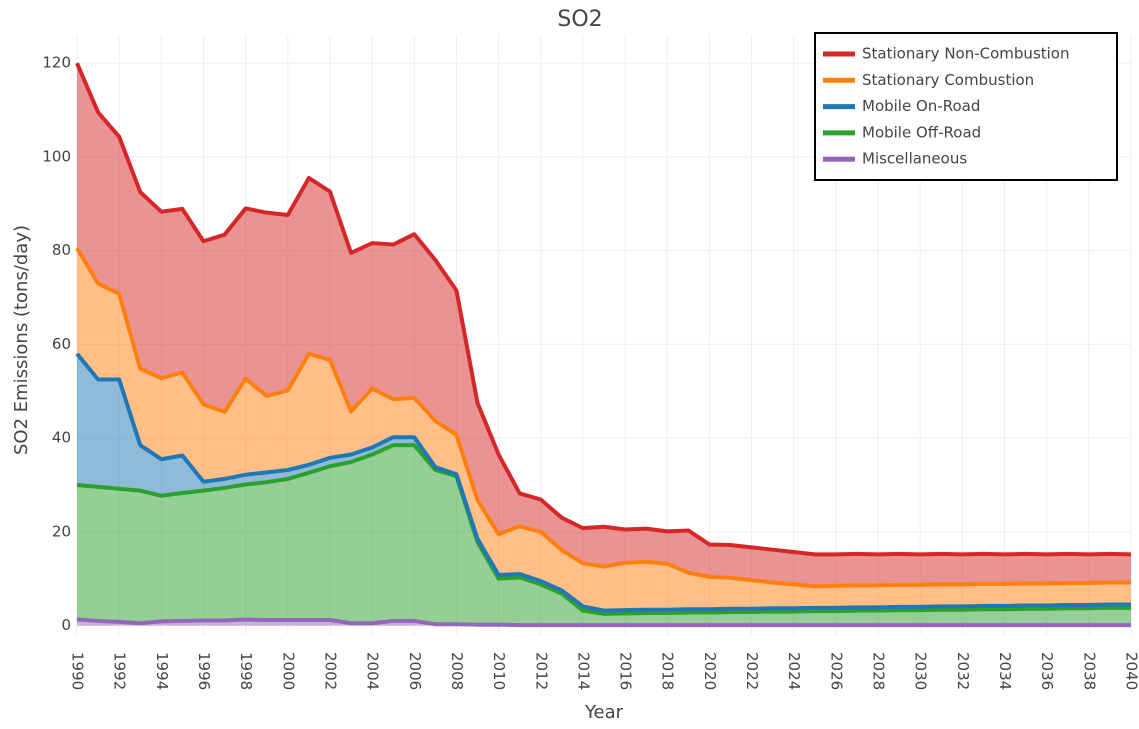  What do you see at coordinates (794, 671) in the screenshot?
I see `x-tick-label: 2024` at bounding box center [794, 671].